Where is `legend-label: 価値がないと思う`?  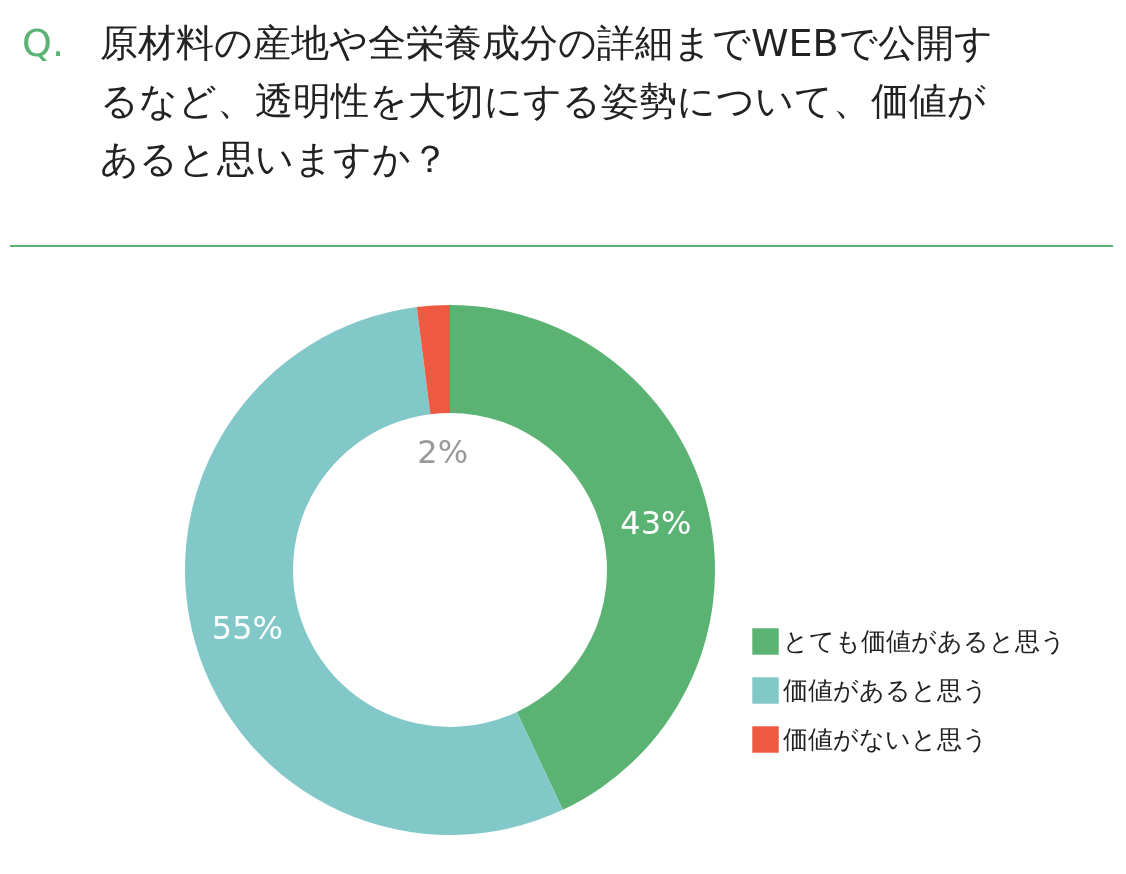 legend-label: 価値がないと思う is located at coordinates (885, 739).